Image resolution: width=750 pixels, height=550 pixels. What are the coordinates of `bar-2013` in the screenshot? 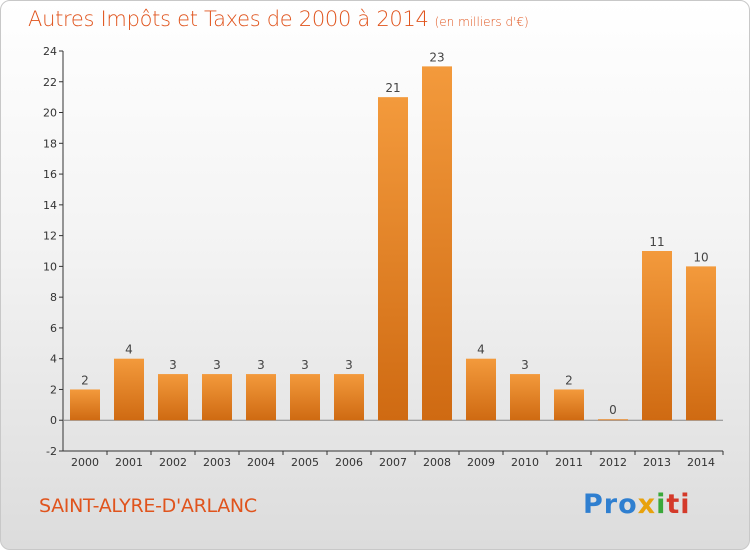 It's located at (657, 336).